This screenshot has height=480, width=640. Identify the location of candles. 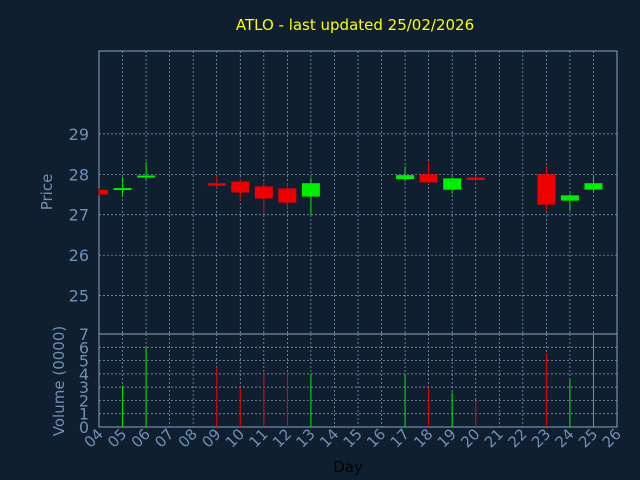
(350, 188).